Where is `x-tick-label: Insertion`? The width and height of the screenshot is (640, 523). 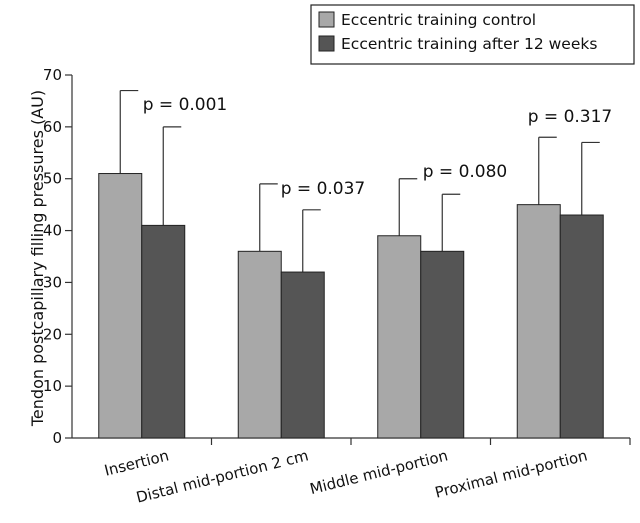 x-tick-label: Insertion is located at coordinates (136, 462).